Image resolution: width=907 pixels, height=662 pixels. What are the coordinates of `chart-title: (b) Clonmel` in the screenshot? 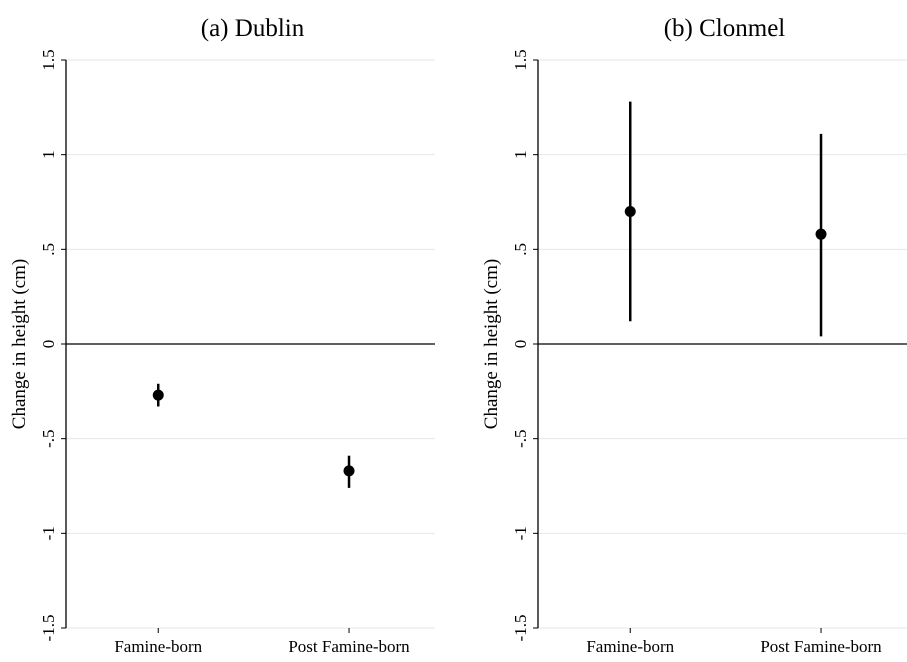 It's located at (725, 28).